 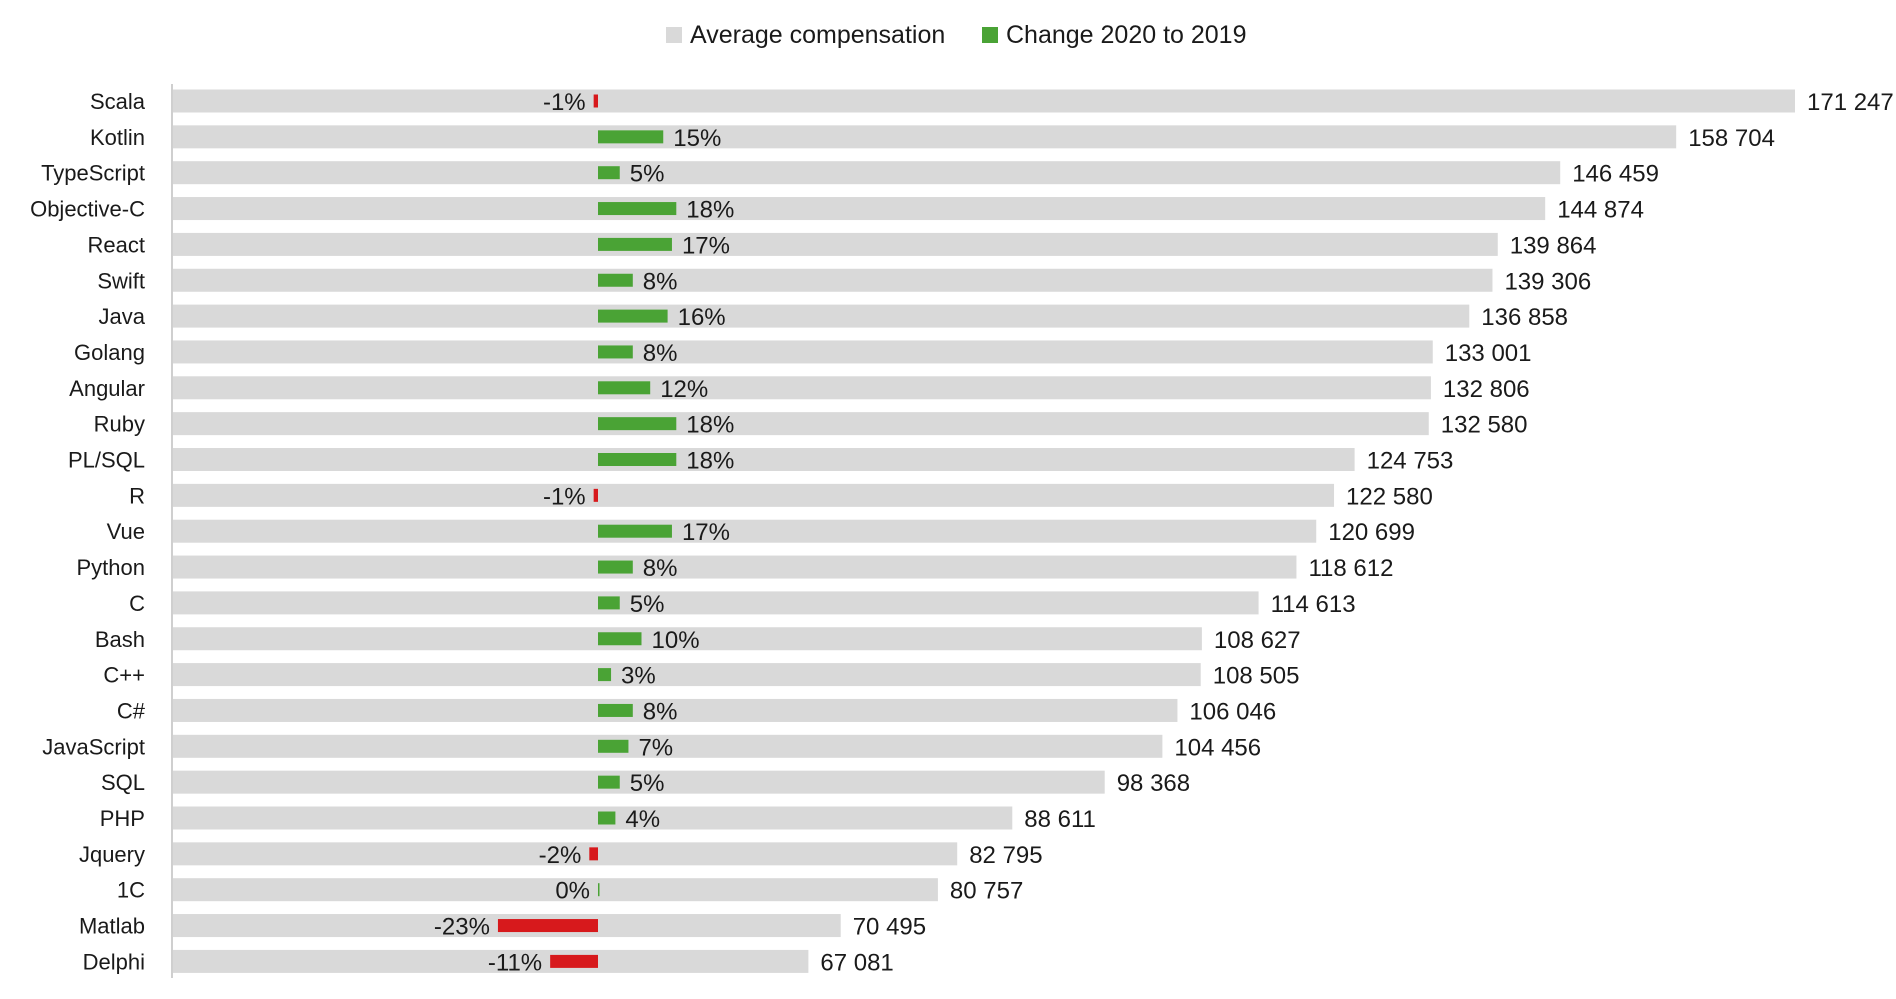 What do you see at coordinates (462, 927) in the screenshot?
I see `change-label-matlab: -23%` at bounding box center [462, 927].